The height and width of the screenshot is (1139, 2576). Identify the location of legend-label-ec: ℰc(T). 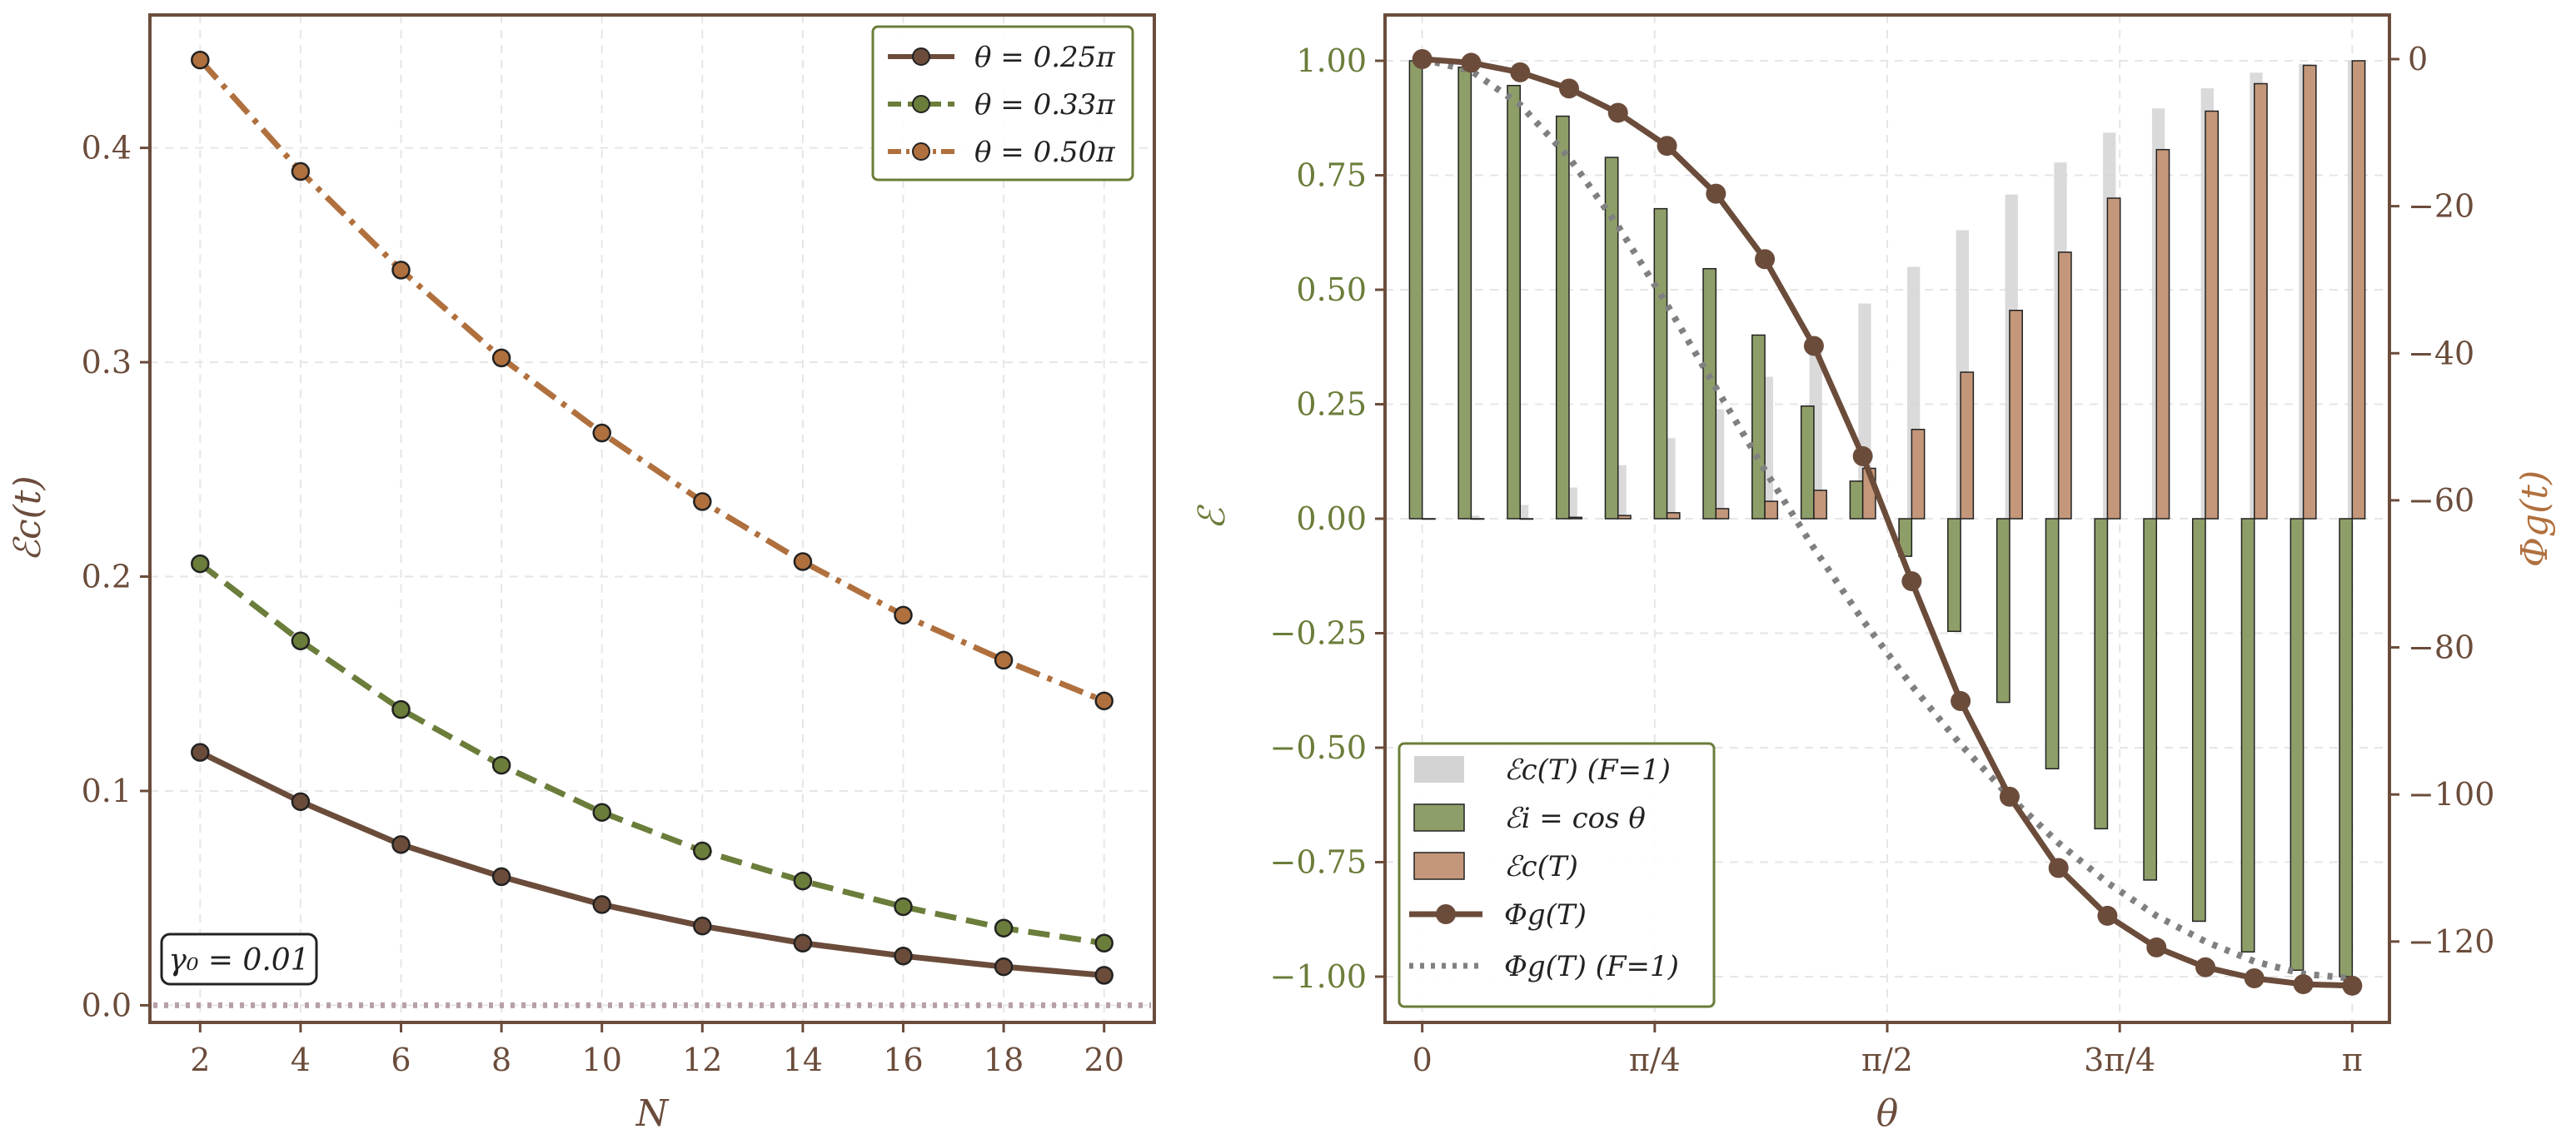
(1541, 867).